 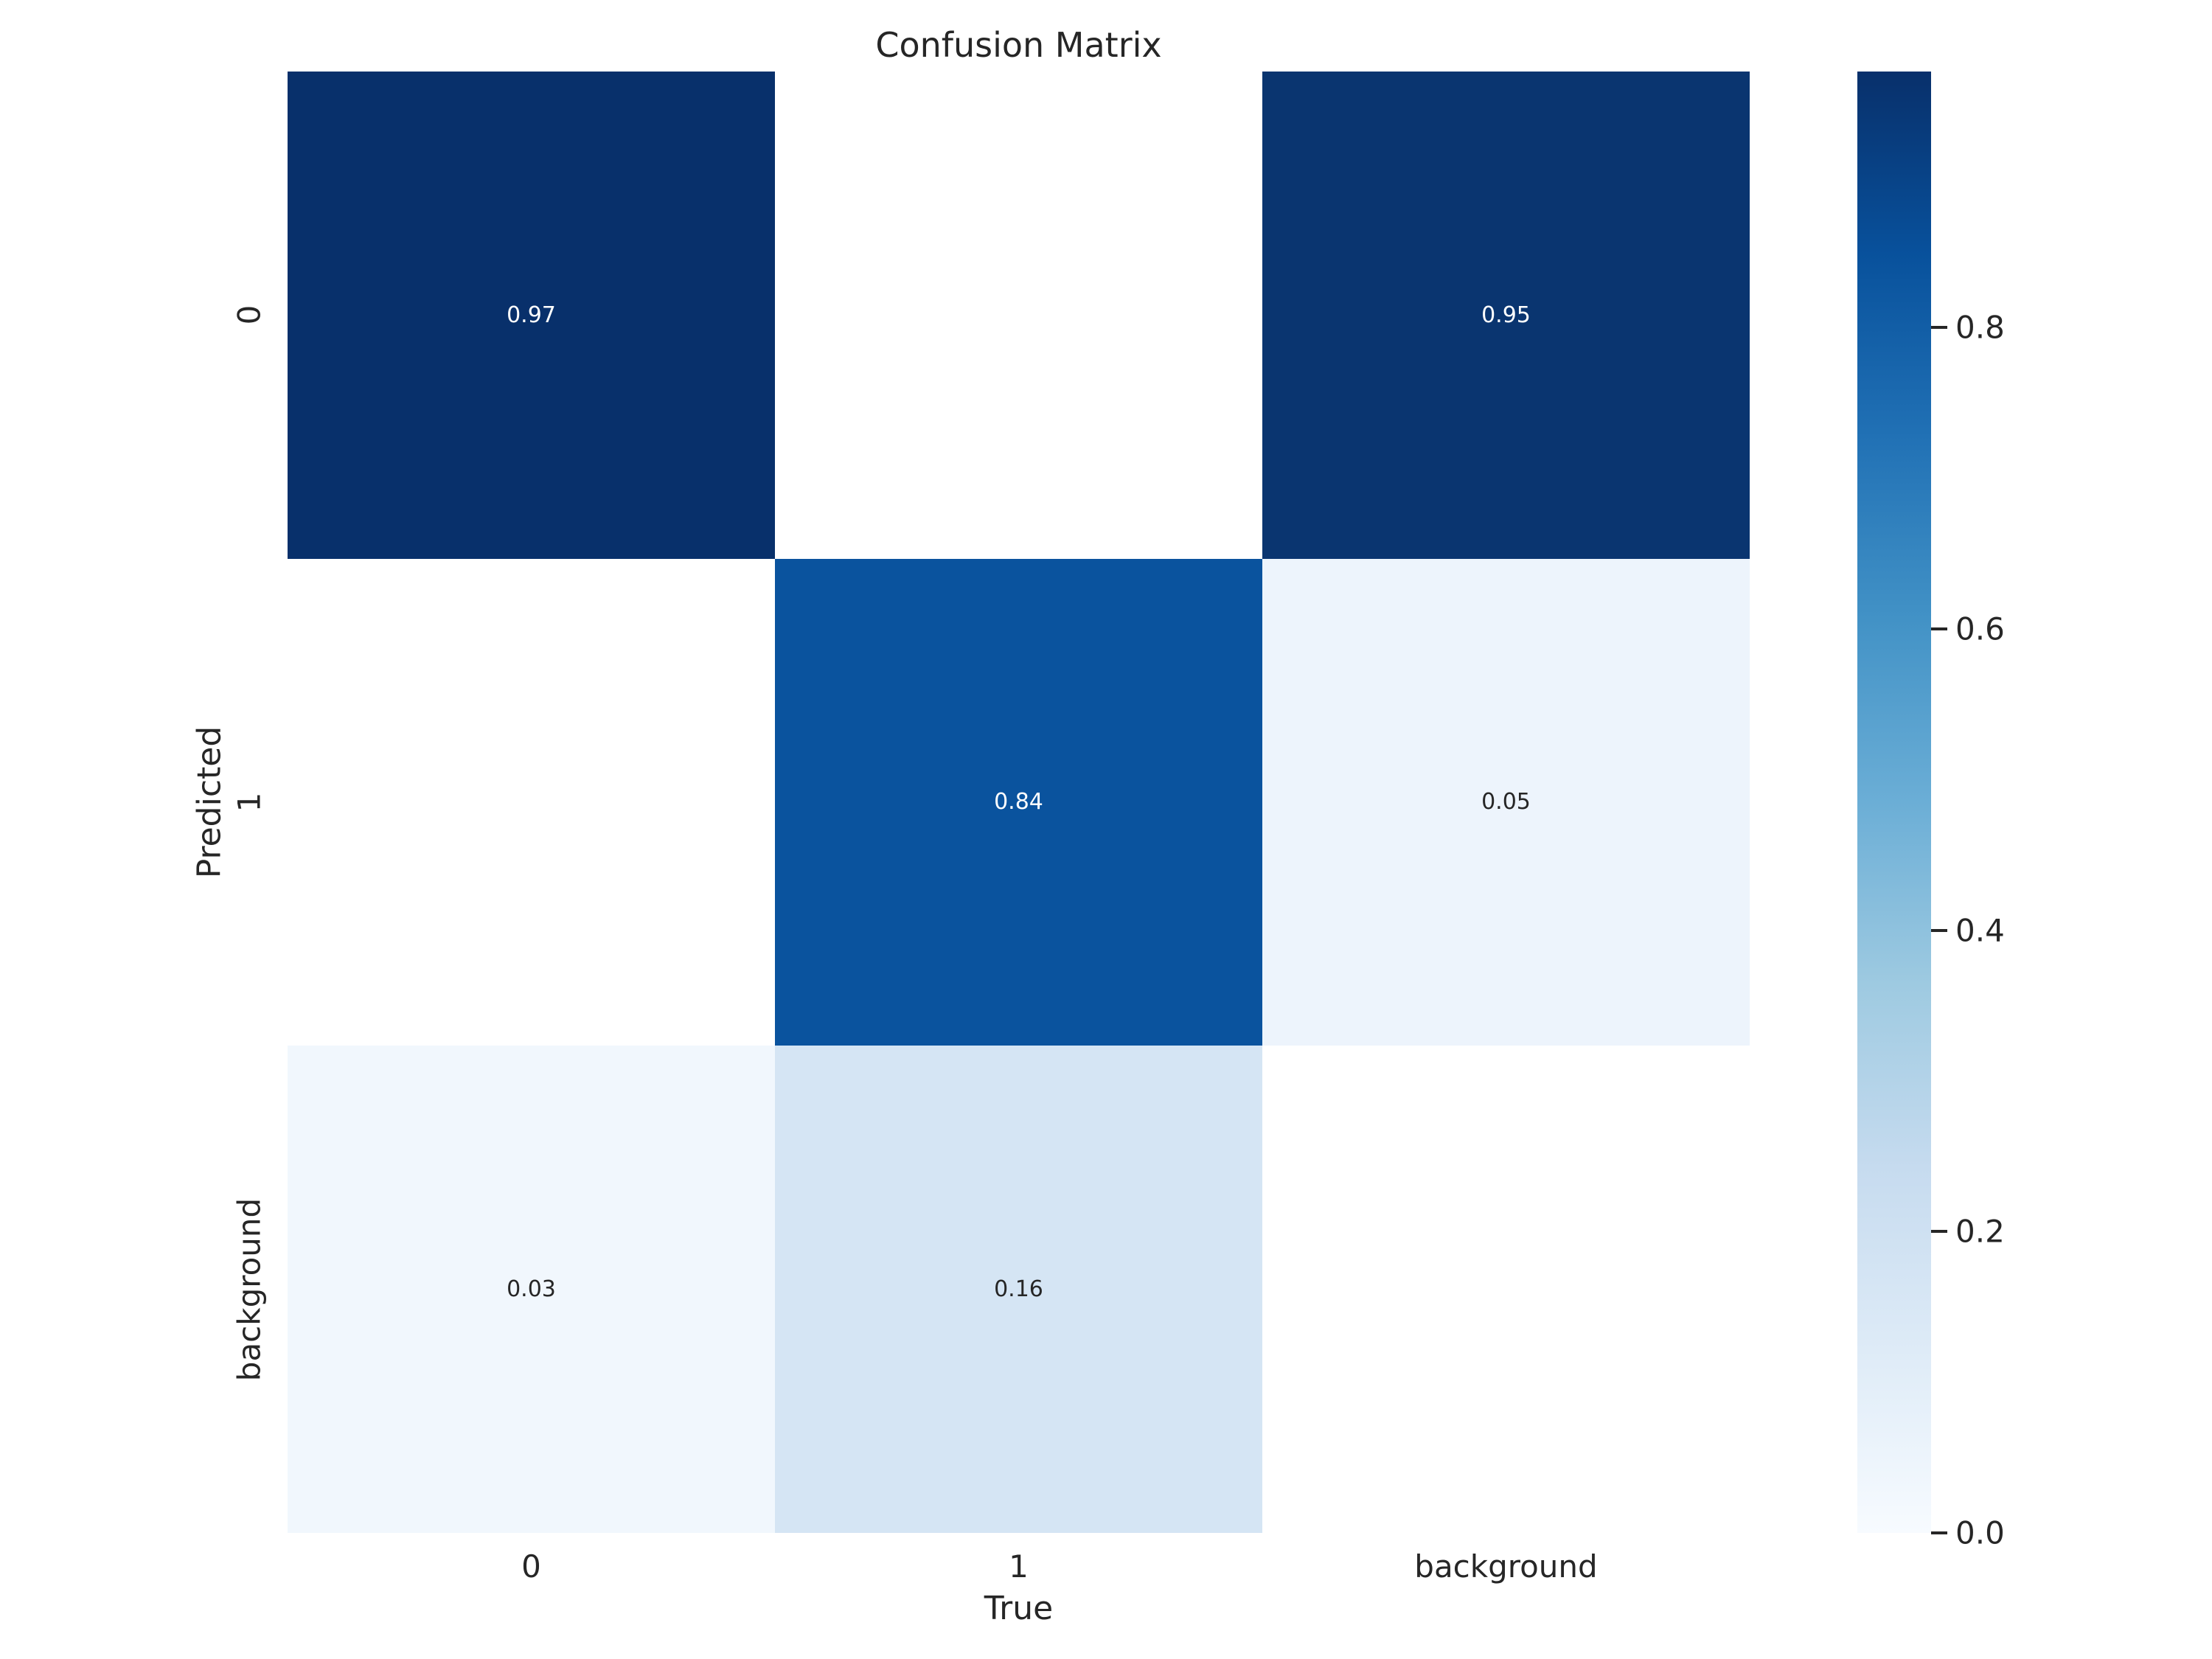 What do you see at coordinates (249, 315) in the screenshot?
I see `y-tick-label-0: 0` at bounding box center [249, 315].